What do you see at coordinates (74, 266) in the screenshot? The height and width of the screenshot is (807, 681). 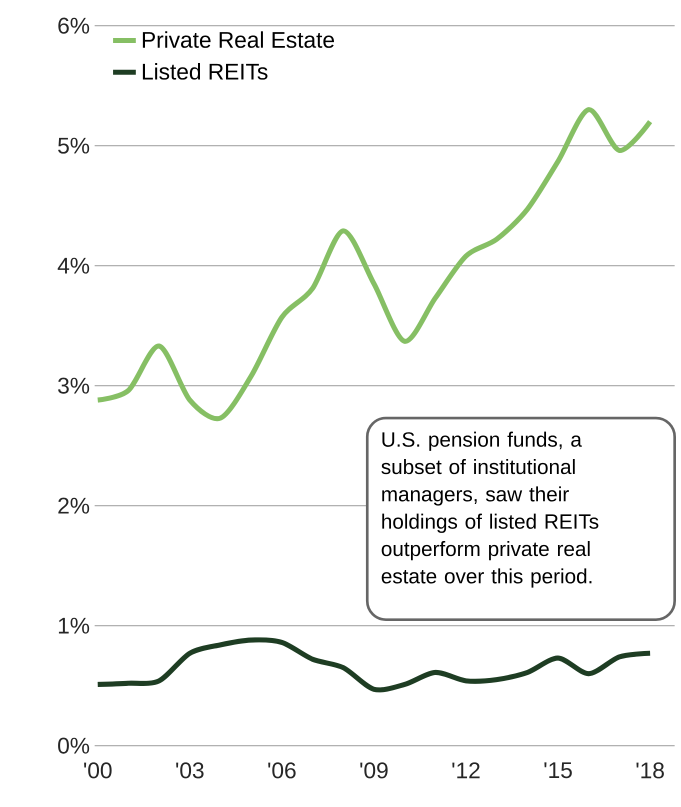 I see `y-tick-label: 4%` at bounding box center [74, 266].